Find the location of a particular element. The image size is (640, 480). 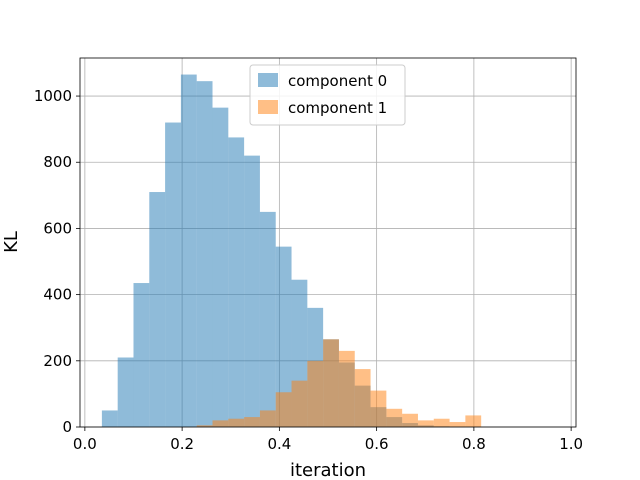

y-tick-label-5: 1000 is located at coordinates (53, 96).